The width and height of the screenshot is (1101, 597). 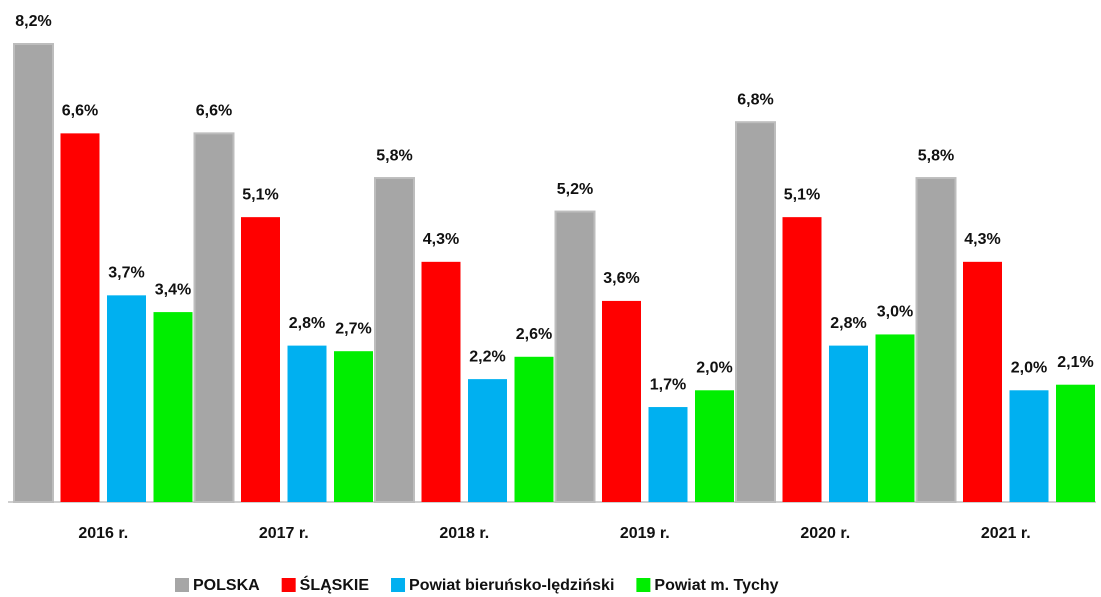 I want to click on legend-label: POLSKA, so click(x=226, y=585).